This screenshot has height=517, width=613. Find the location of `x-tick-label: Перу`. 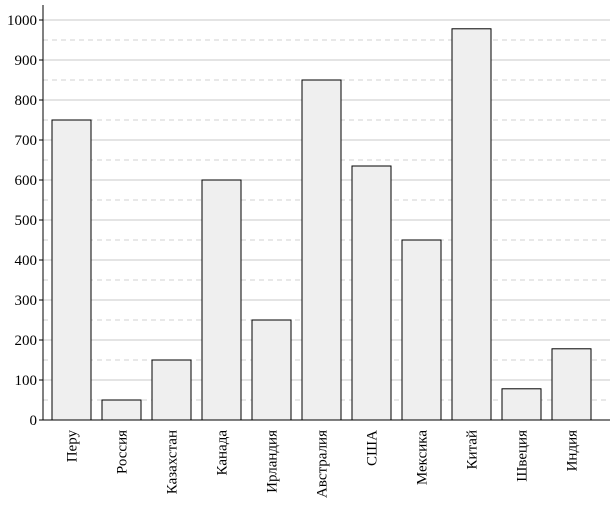

x-tick-label: Перу is located at coordinates (73, 446).